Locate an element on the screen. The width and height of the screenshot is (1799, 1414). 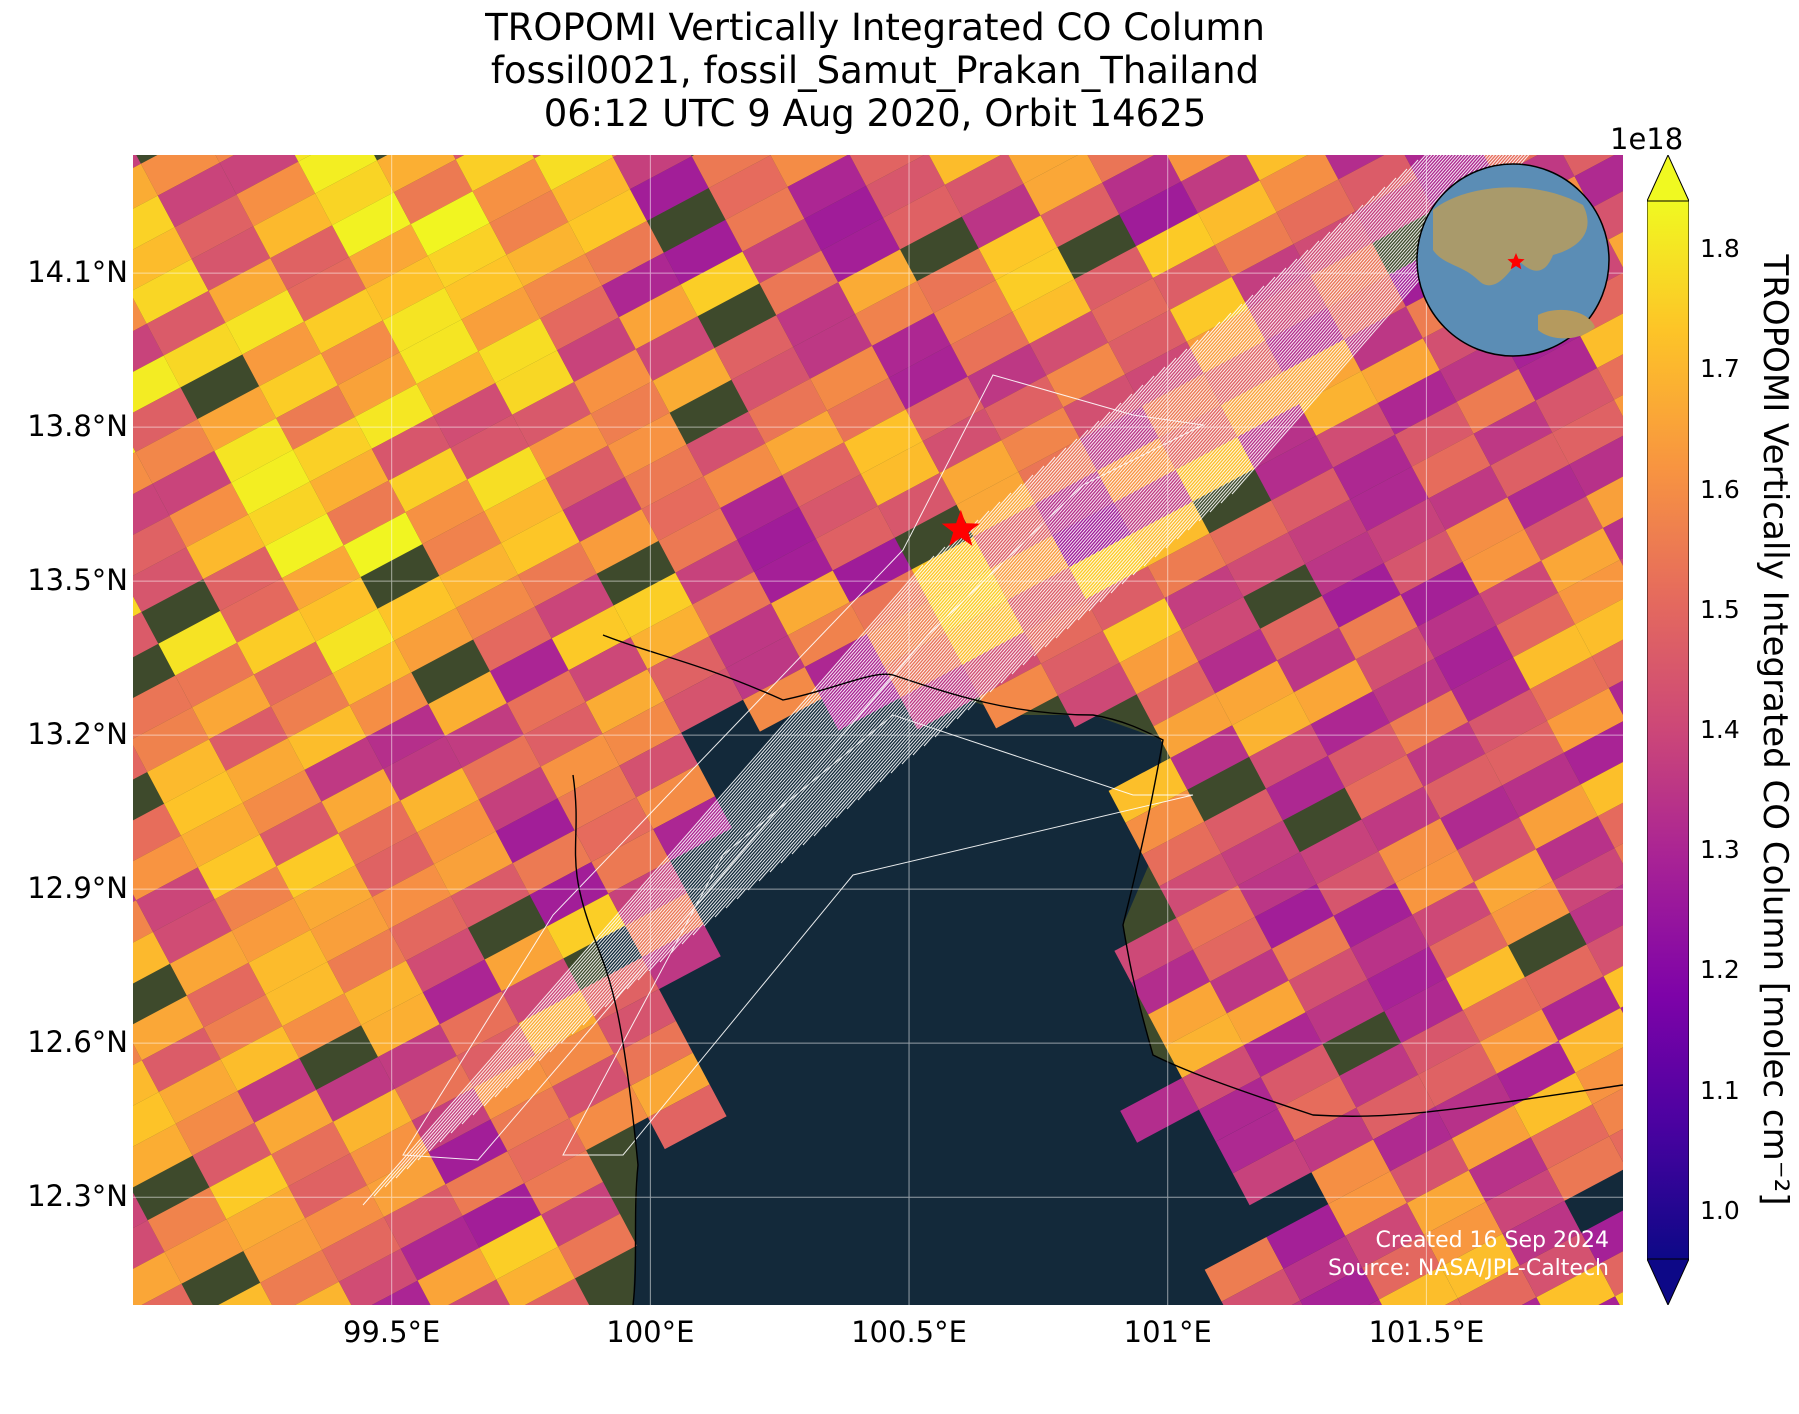
lon-tick-label: 100.5°E is located at coordinates (909, 1332).